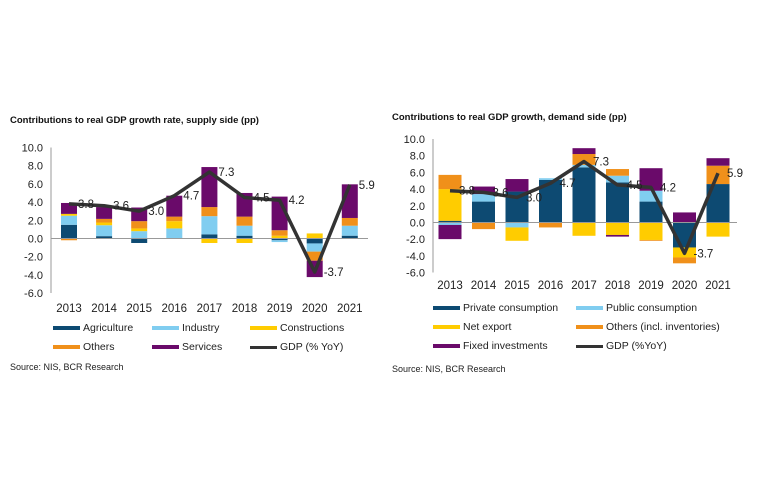 The height and width of the screenshot is (490, 780). Describe the element at coordinates (415, 257) in the screenshot. I see `y-tick-label: -4.0` at that location.